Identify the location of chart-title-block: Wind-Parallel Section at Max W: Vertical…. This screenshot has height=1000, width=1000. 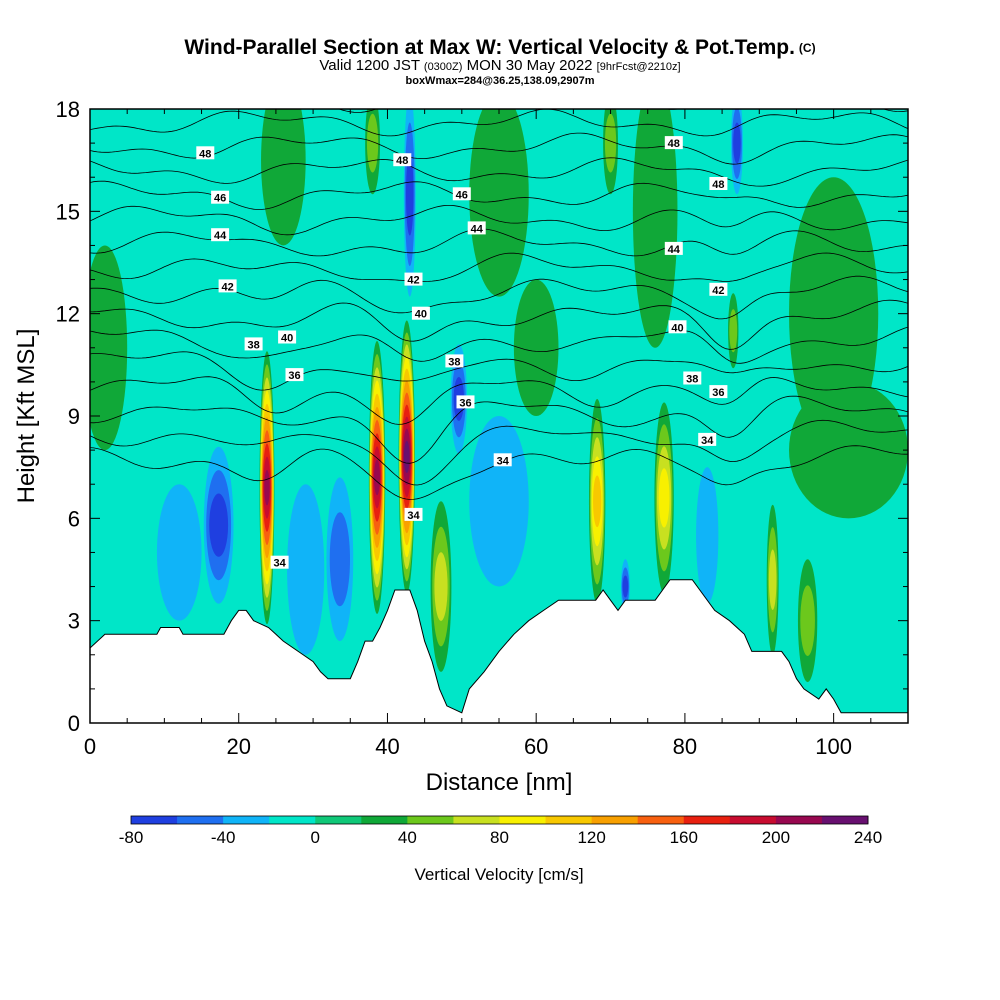
(500, 61).